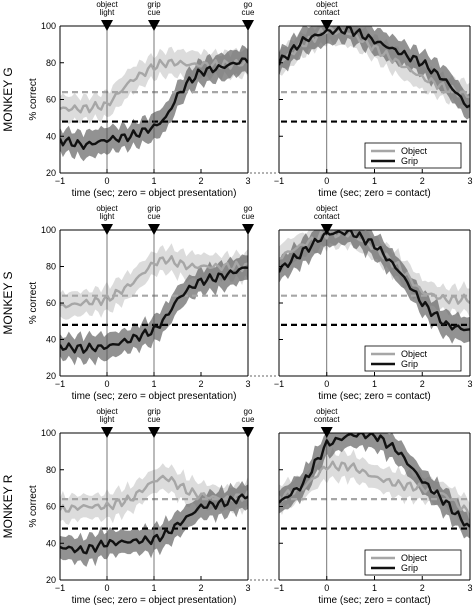 This screenshot has width=474, height=605. Describe the element at coordinates (8, 506) in the screenshot. I see `row-label: MONKEY R` at that location.